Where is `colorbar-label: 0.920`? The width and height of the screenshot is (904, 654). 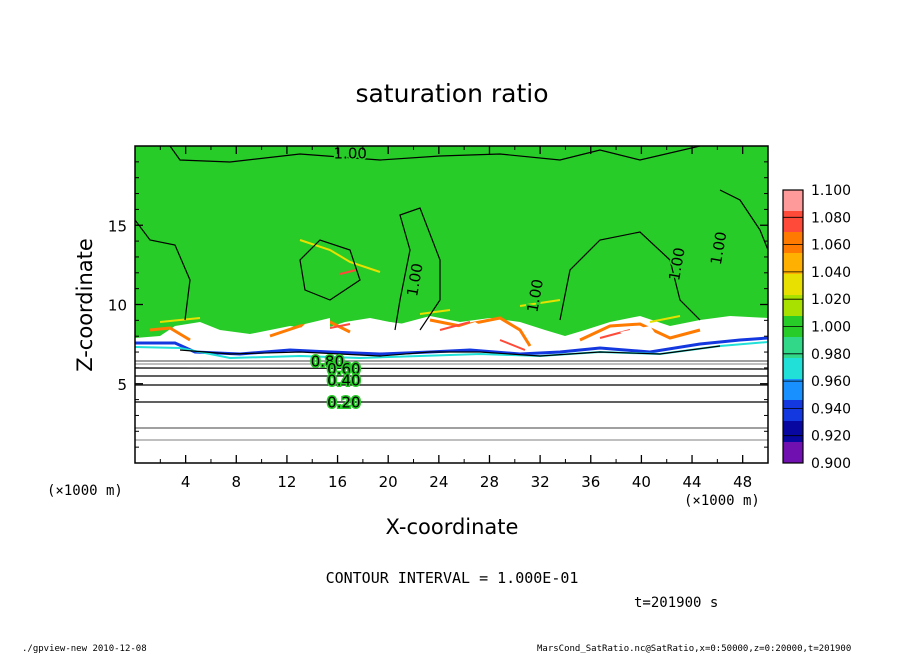
colorbar-label: 0.920 is located at coordinates (831, 437).